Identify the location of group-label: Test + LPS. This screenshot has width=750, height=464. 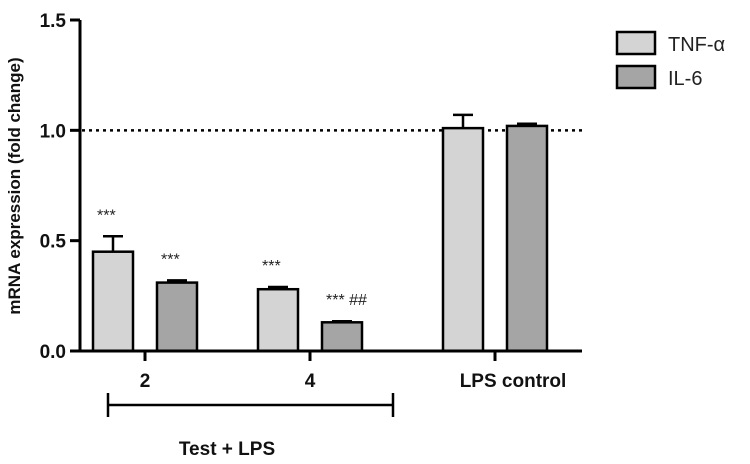
(227, 449).